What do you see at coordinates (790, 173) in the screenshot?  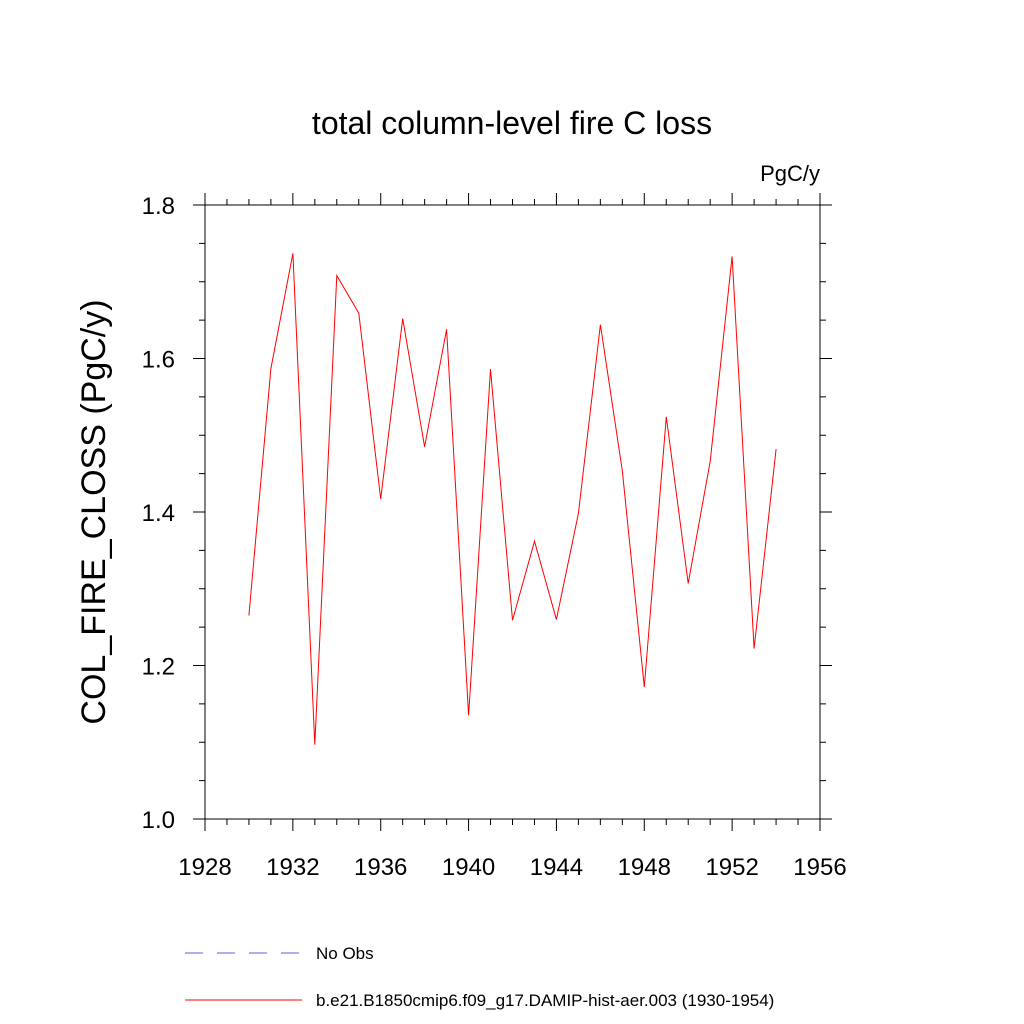 I see `units-label: PgC/y` at bounding box center [790, 173].